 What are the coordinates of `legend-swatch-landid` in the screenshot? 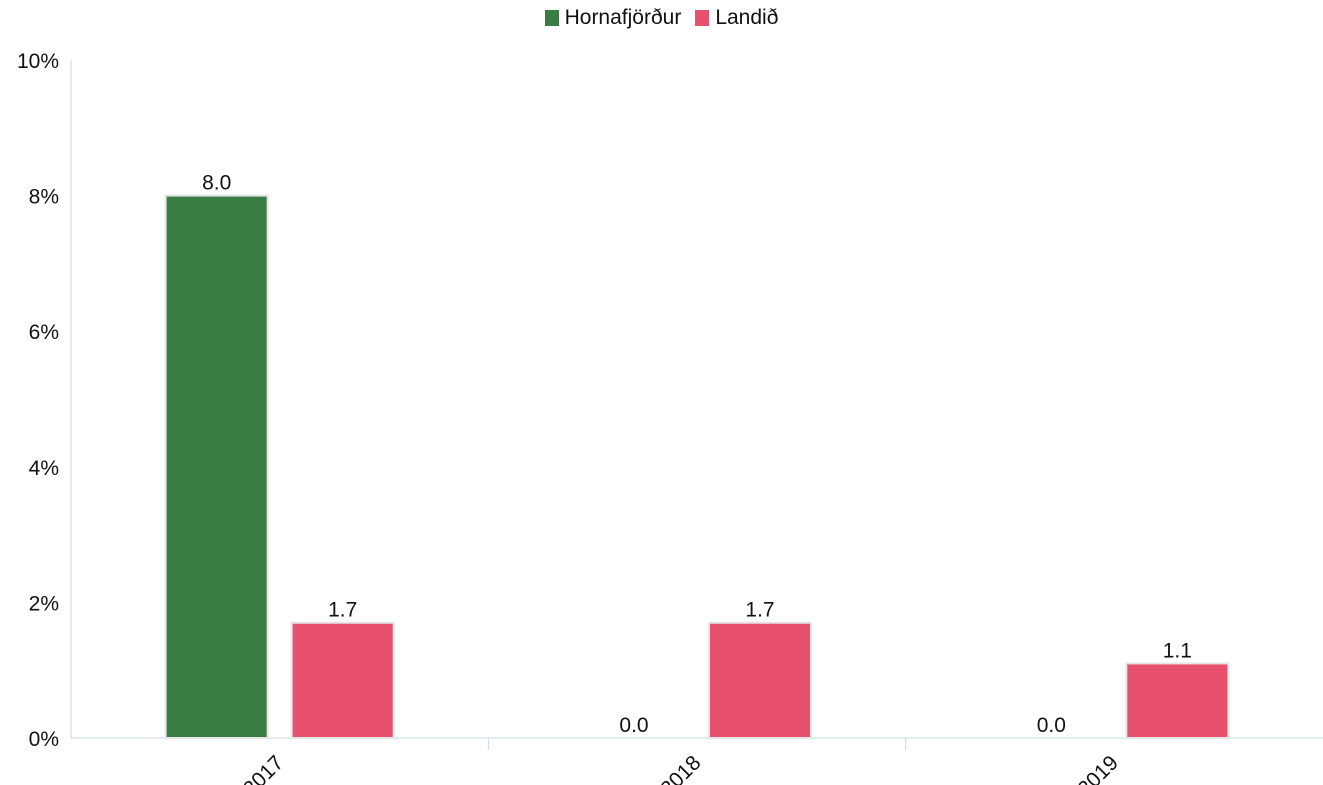 It's located at (702, 18).